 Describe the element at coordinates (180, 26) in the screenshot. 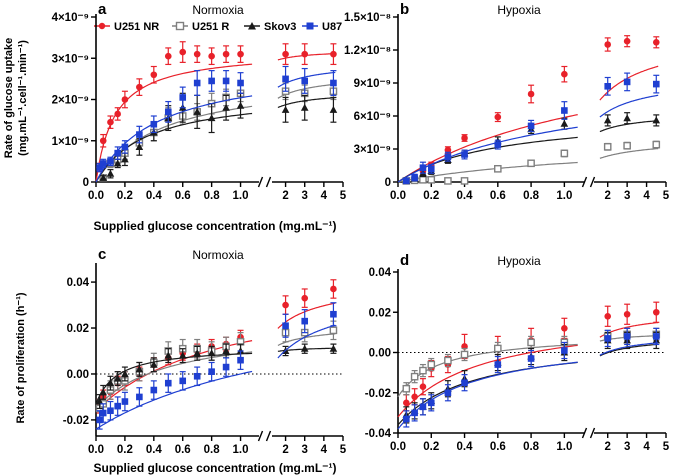

I see `legend-marker-square-open` at that location.